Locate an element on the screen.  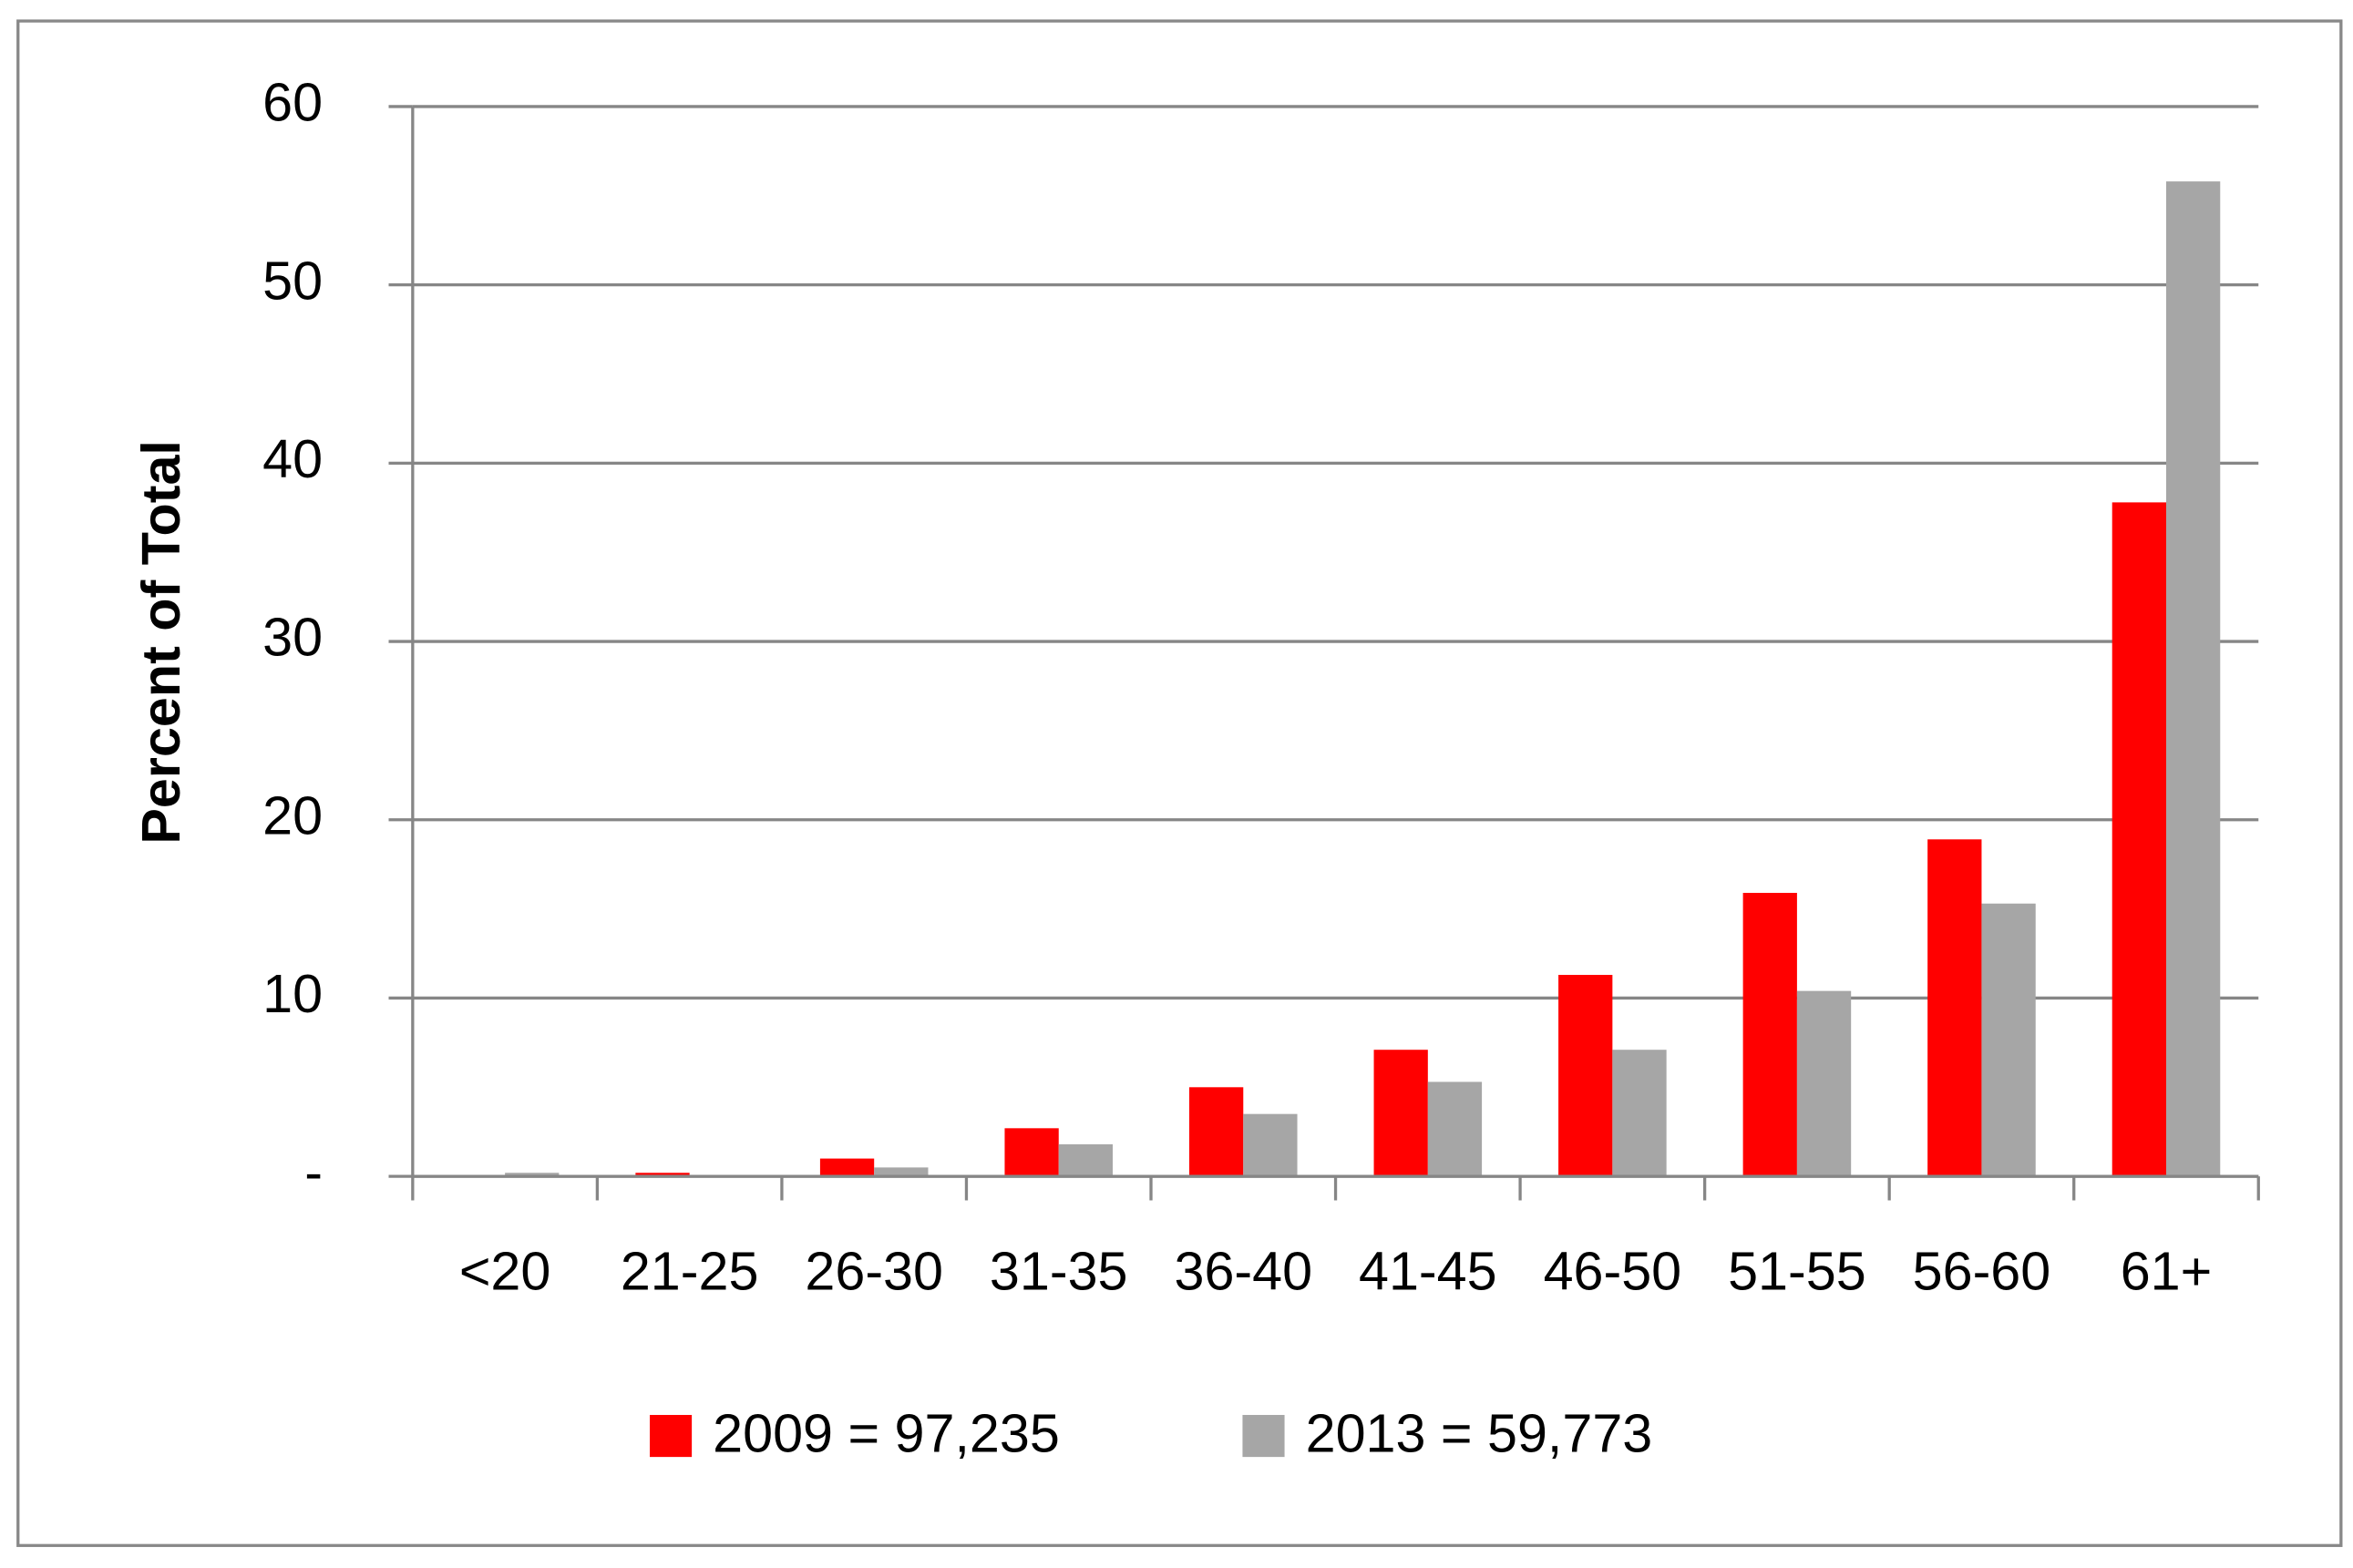
legend-label: 2009 = 97,235 is located at coordinates (887, 1432).